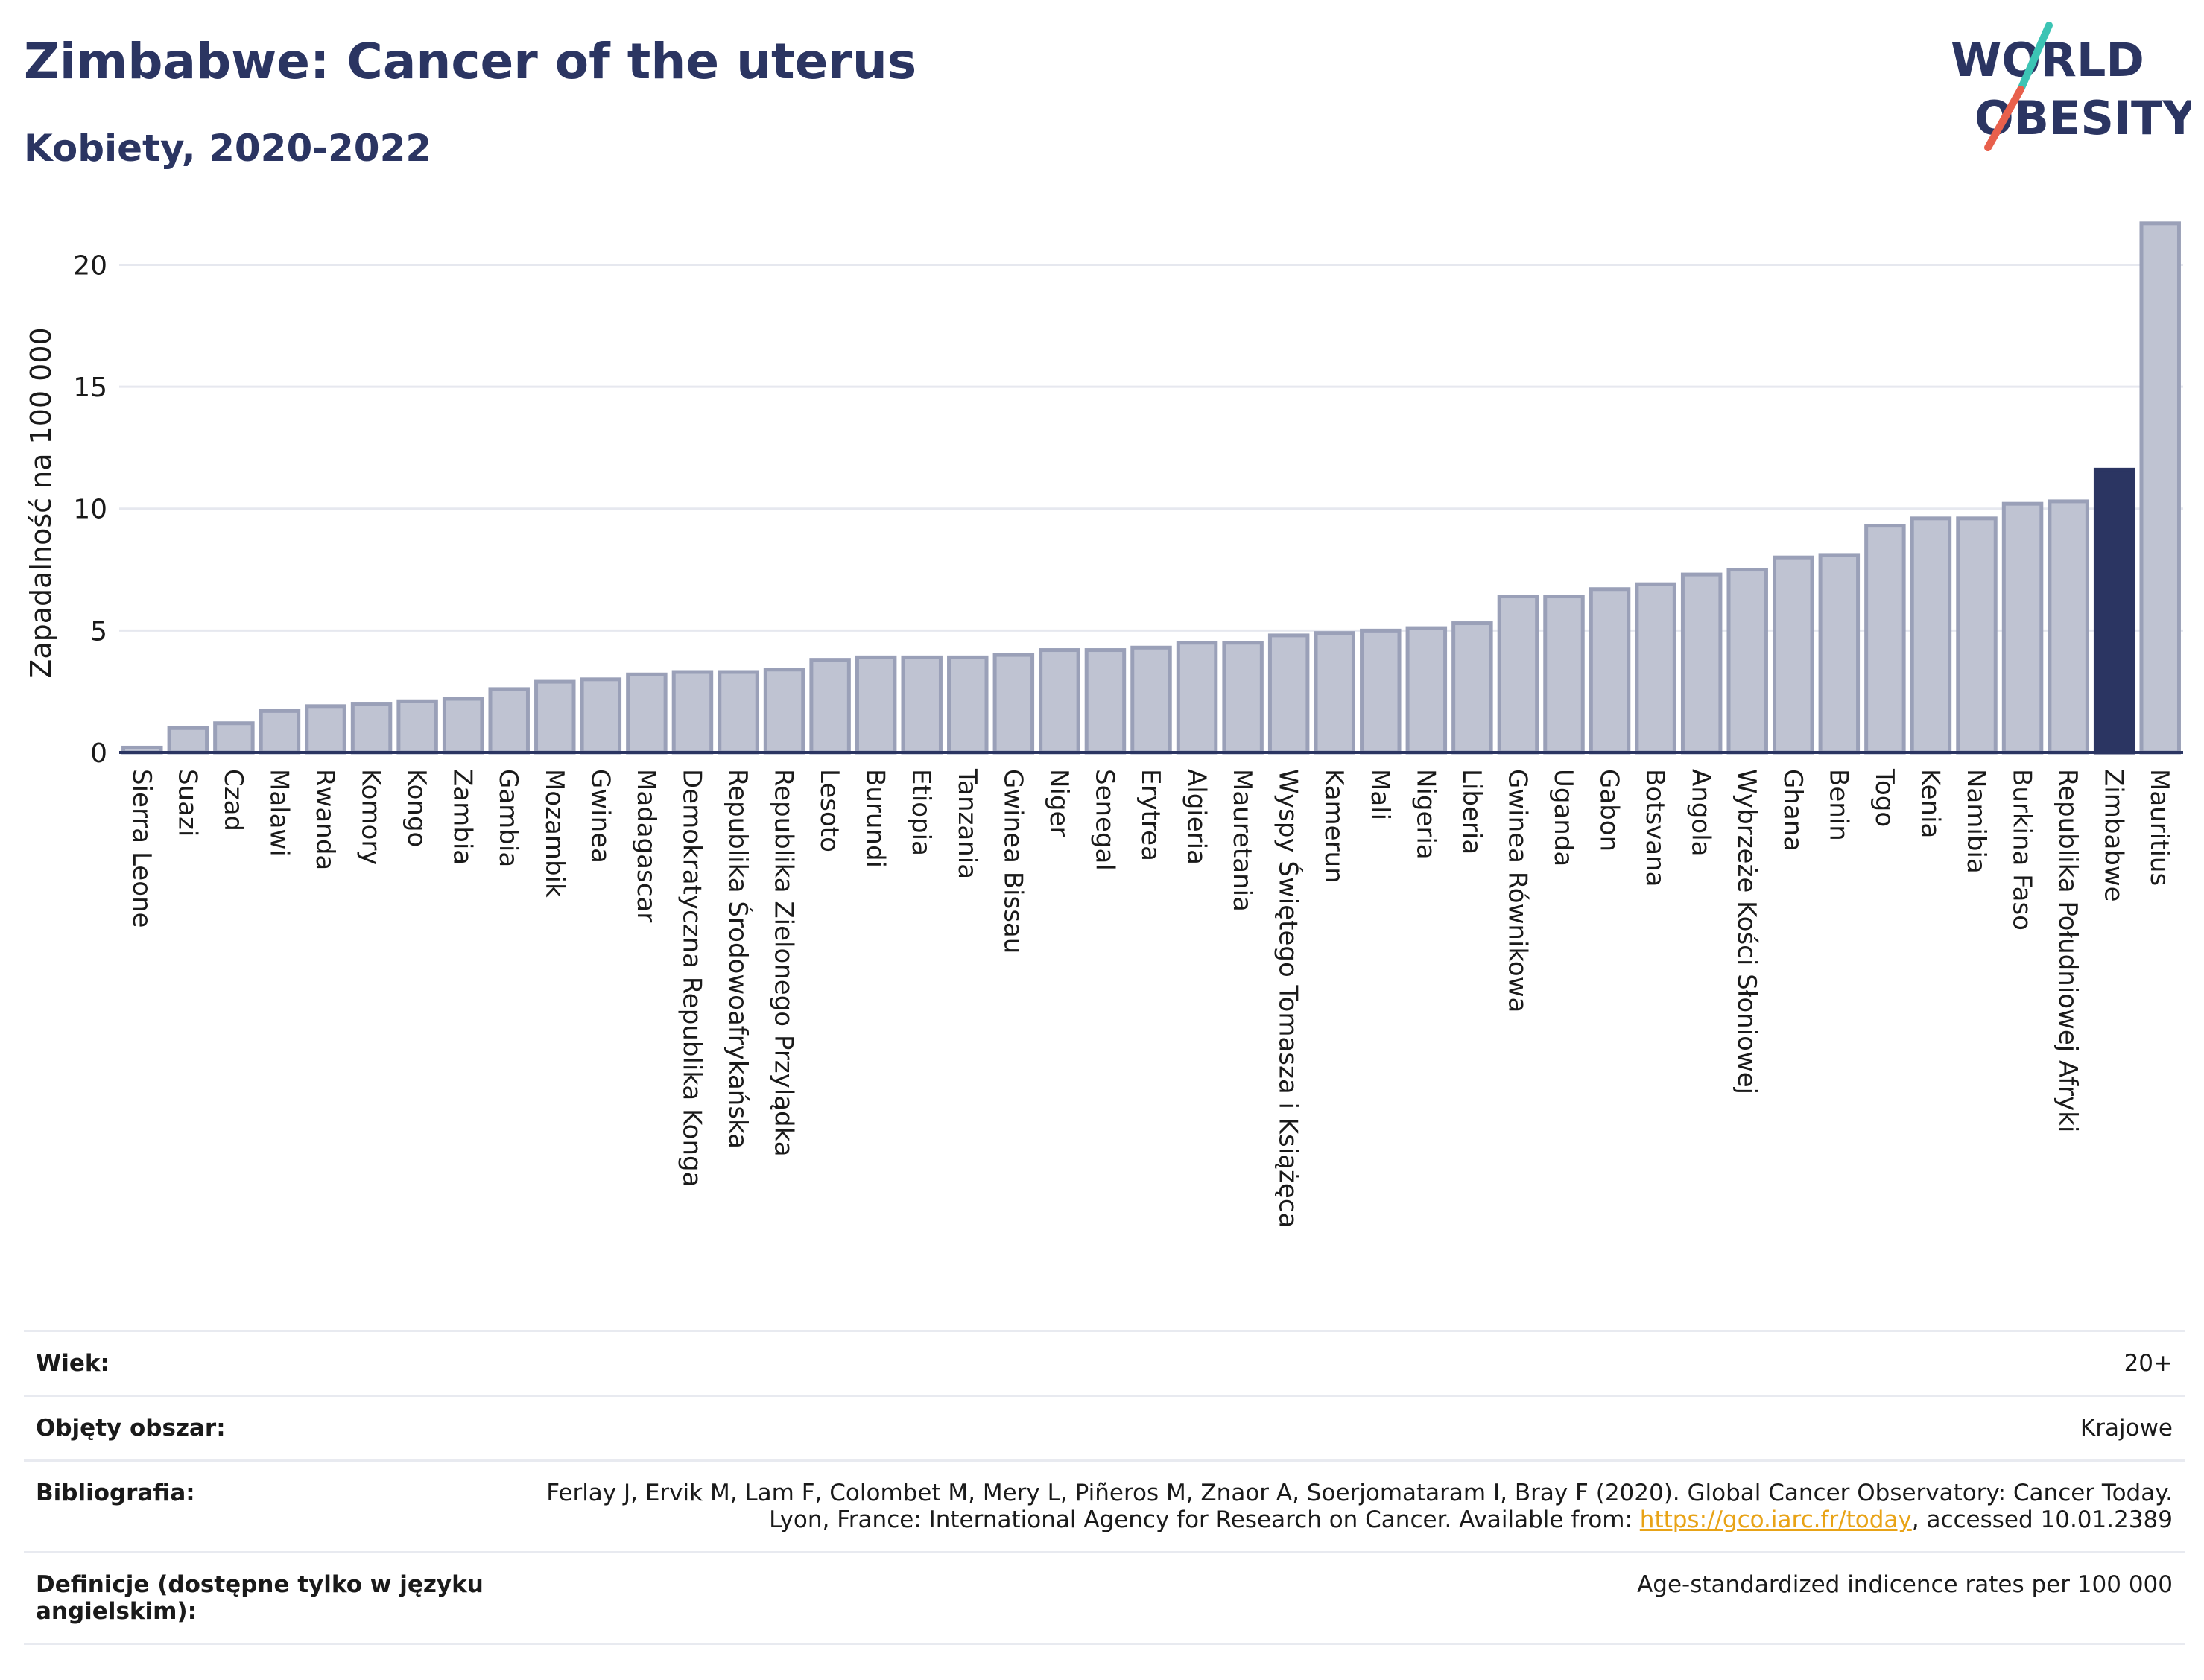  Describe the element at coordinates (325, 729) in the screenshot. I see `bar-rwanda` at that location.